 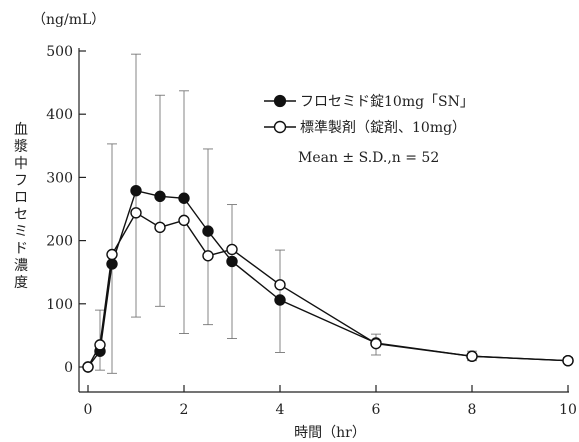 What do you see at coordinates (368, 158) in the screenshot?
I see `annotation-mean-sd: Mean ± S.D.,n = 52` at bounding box center [368, 158].